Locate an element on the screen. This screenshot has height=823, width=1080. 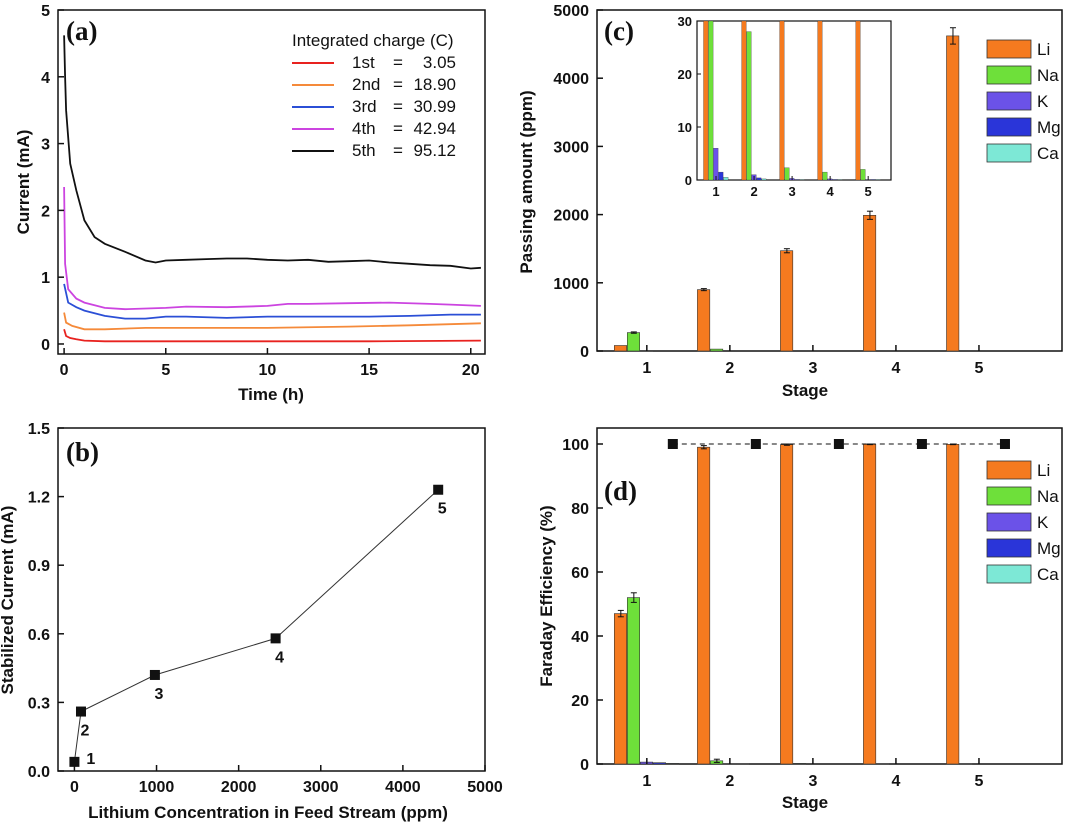
panel-c-legend-label: Li is located at coordinates (1043, 49).